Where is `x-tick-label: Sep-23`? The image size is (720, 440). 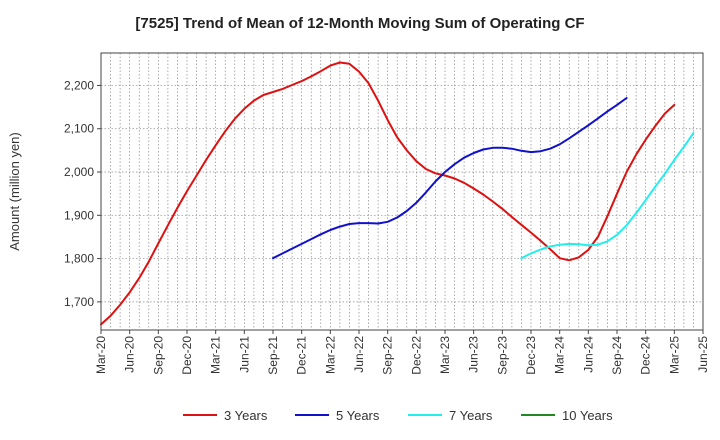 x-tick-label: Sep-23 is located at coordinates (502, 355).